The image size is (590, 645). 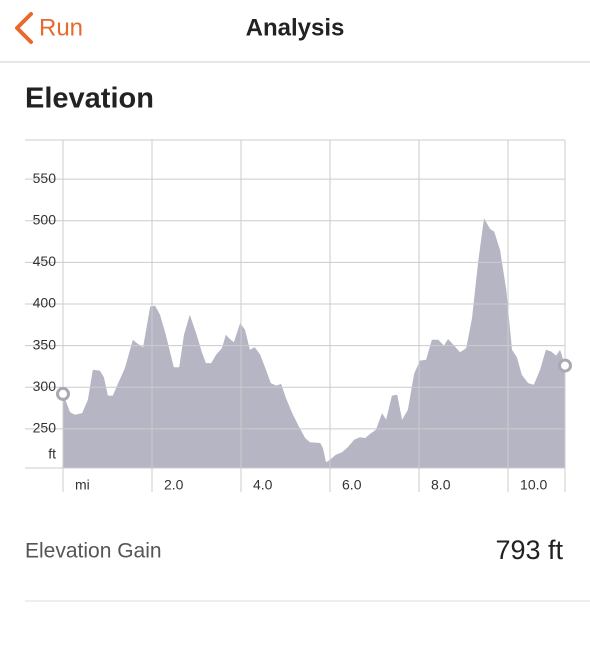 I want to click on back-button: Run, so click(x=61, y=27).